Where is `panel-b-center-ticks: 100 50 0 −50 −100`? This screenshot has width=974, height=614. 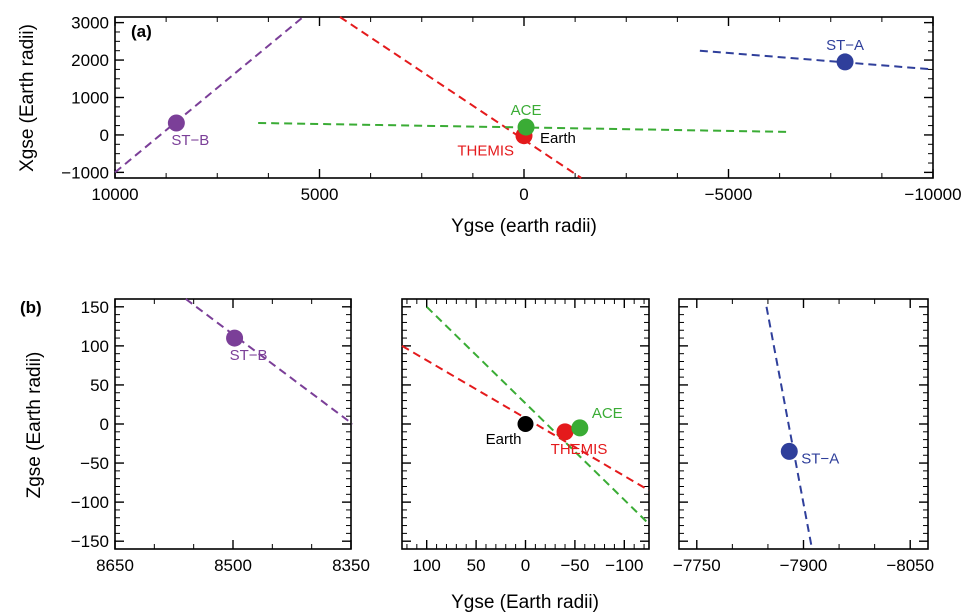
panel-b-center-ticks: 100 50 0 −50 −100 is located at coordinates (525, 436).